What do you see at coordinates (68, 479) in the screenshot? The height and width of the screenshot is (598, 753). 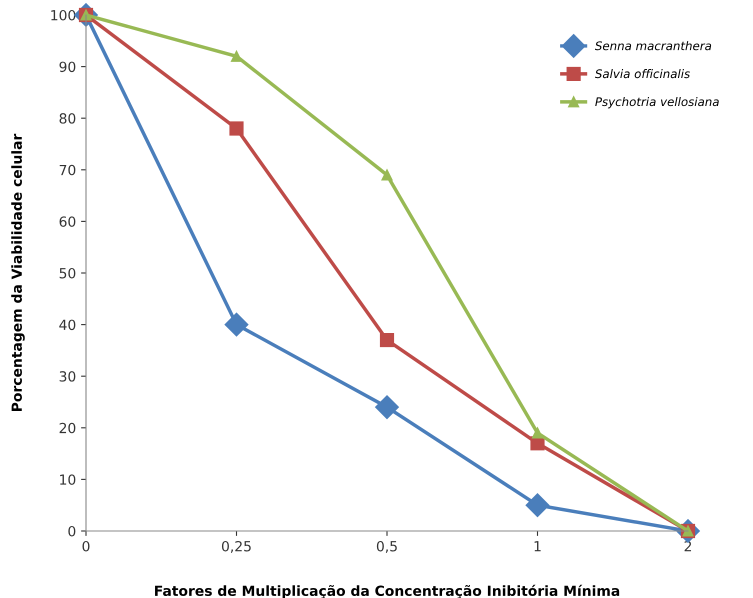 I see `y-tick-label: 10` at bounding box center [68, 479].